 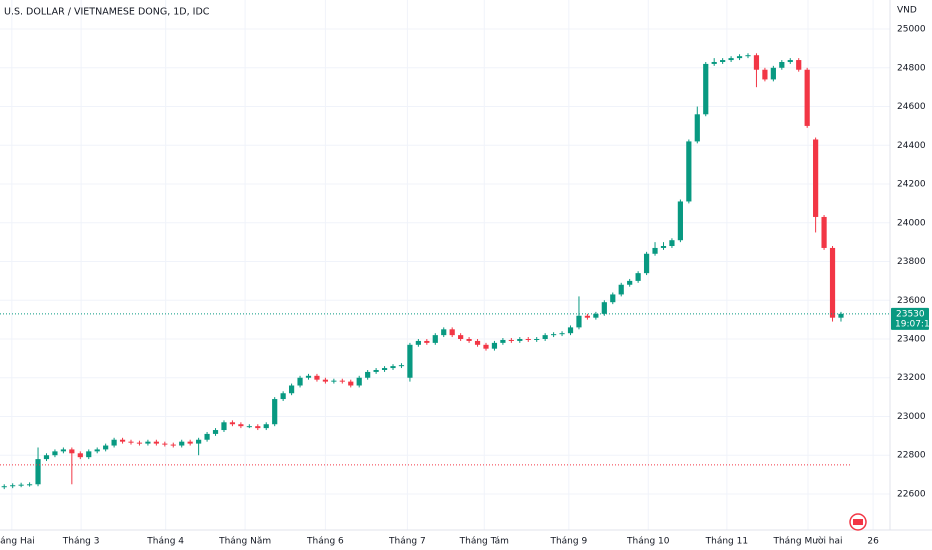 I want to click on y-tick-label: 23200, so click(x=911, y=378).